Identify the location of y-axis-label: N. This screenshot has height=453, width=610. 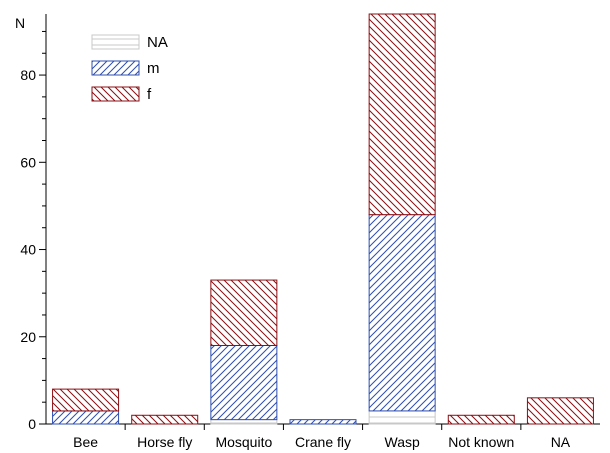
(20, 23).